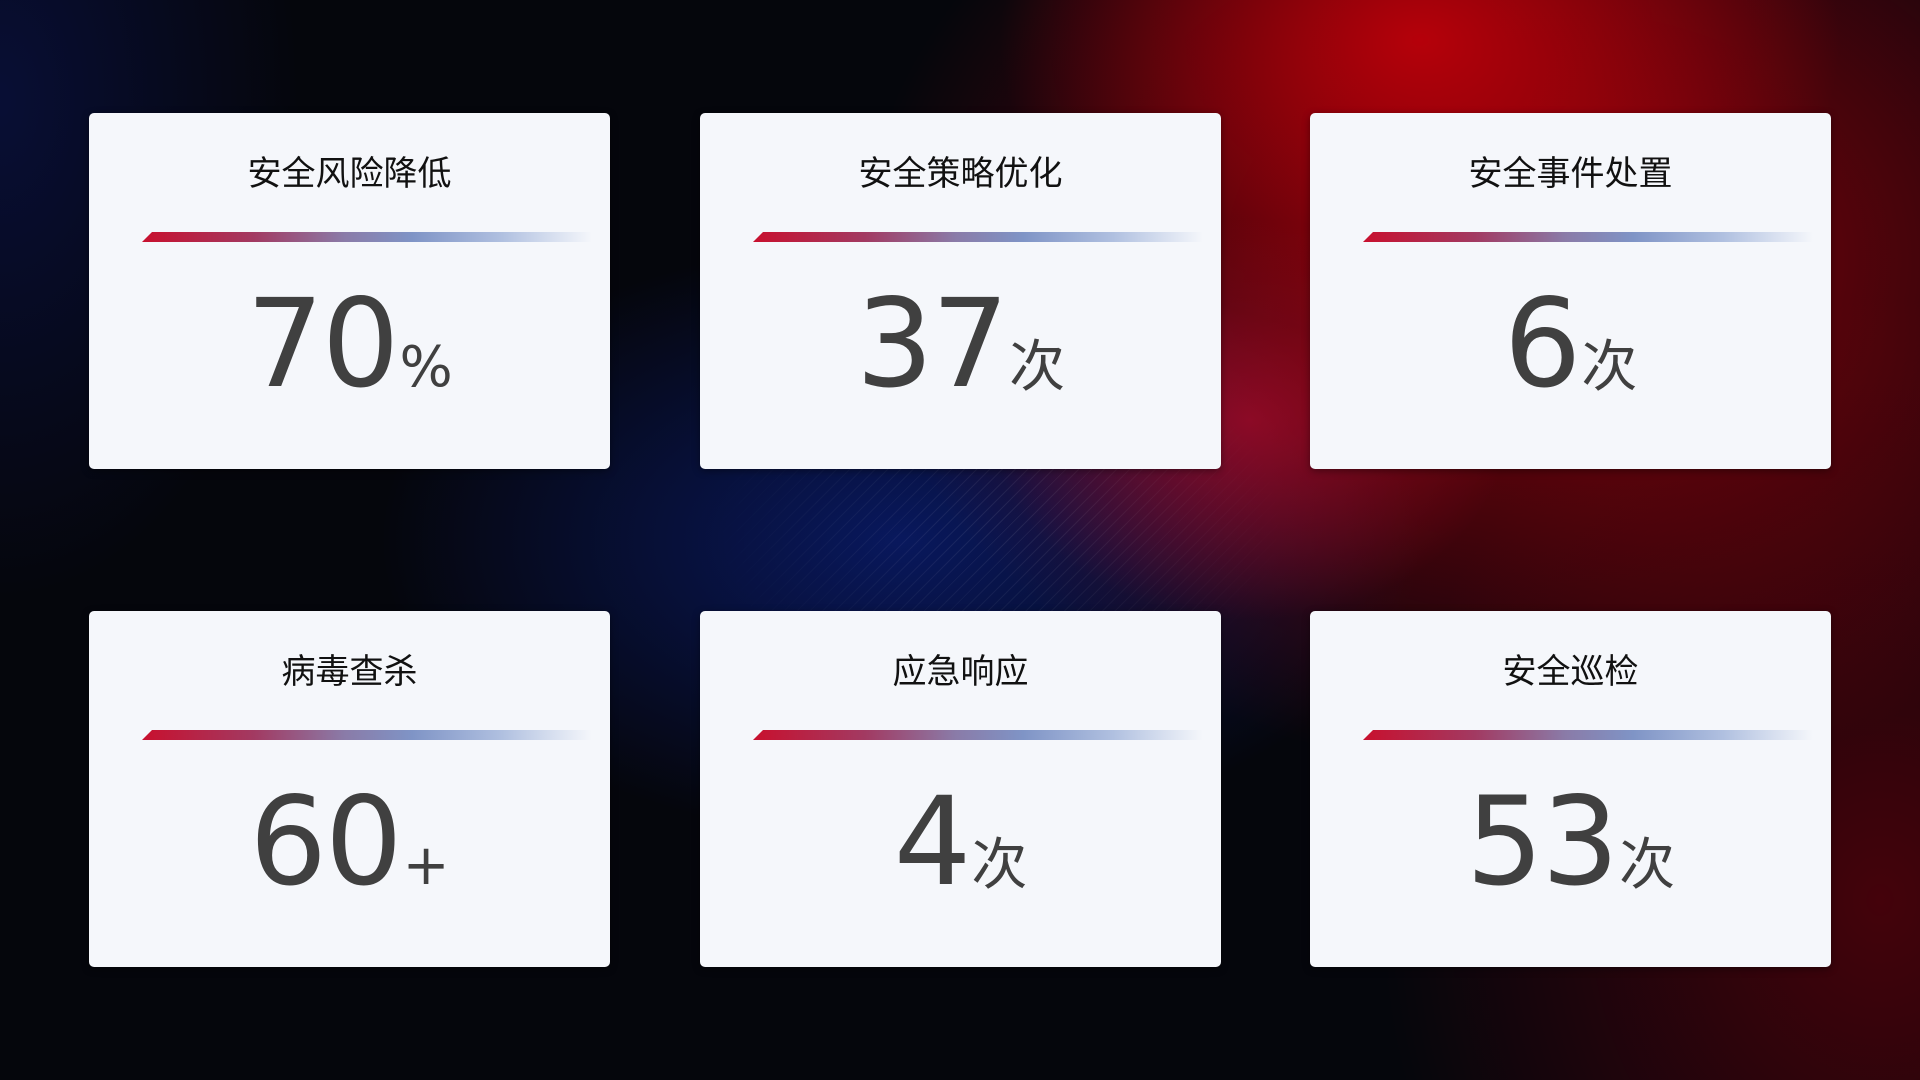 Image resolution: width=1920 pixels, height=1080 pixels. Describe the element at coordinates (322, 344) in the screenshot. I see `value-number: 70` at that location.